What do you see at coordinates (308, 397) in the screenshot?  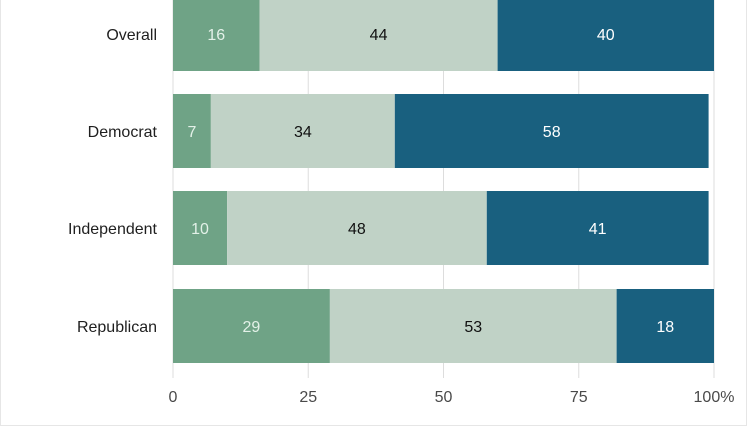 I see `x-tick-label-25: 25` at bounding box center [308, 397].